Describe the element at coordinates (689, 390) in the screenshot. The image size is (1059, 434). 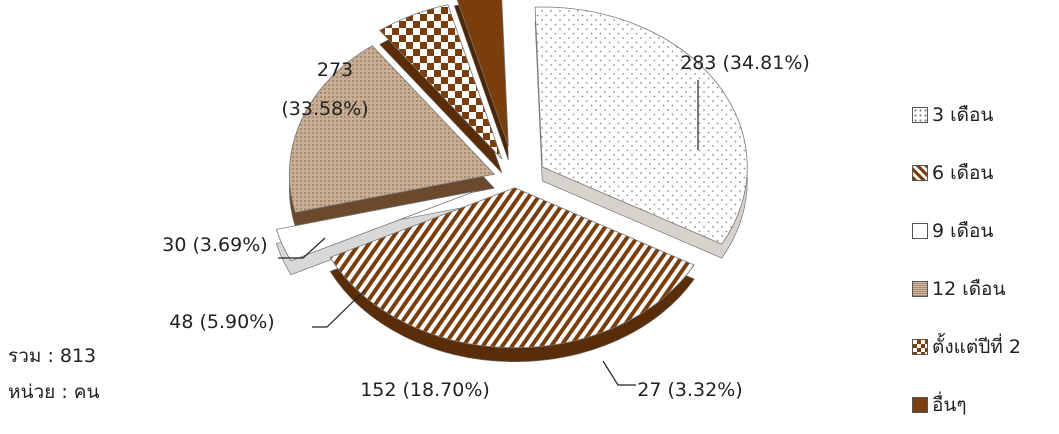
I see `data-label: 27 (3.32%)` at that location.